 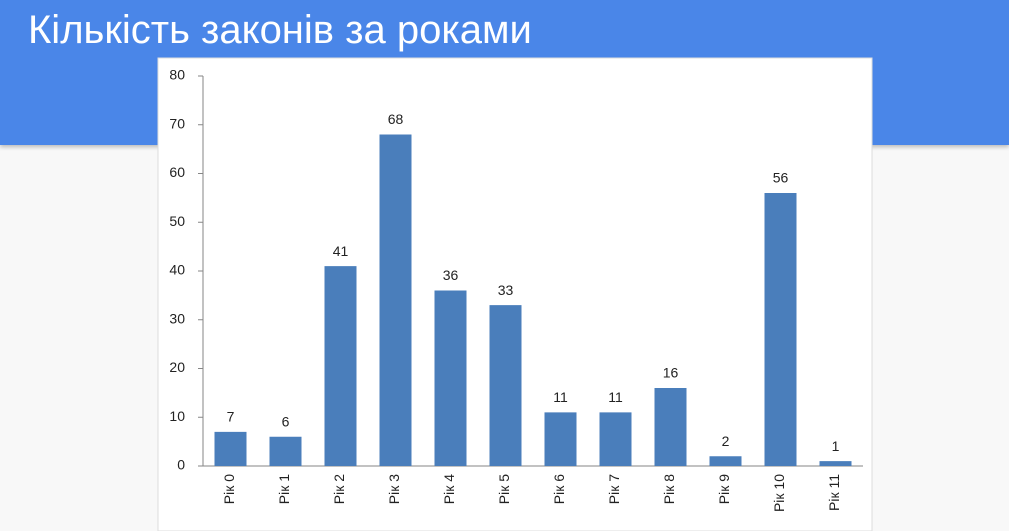 I want to click on y-tick-label: 20, so click(x=177, y=367).